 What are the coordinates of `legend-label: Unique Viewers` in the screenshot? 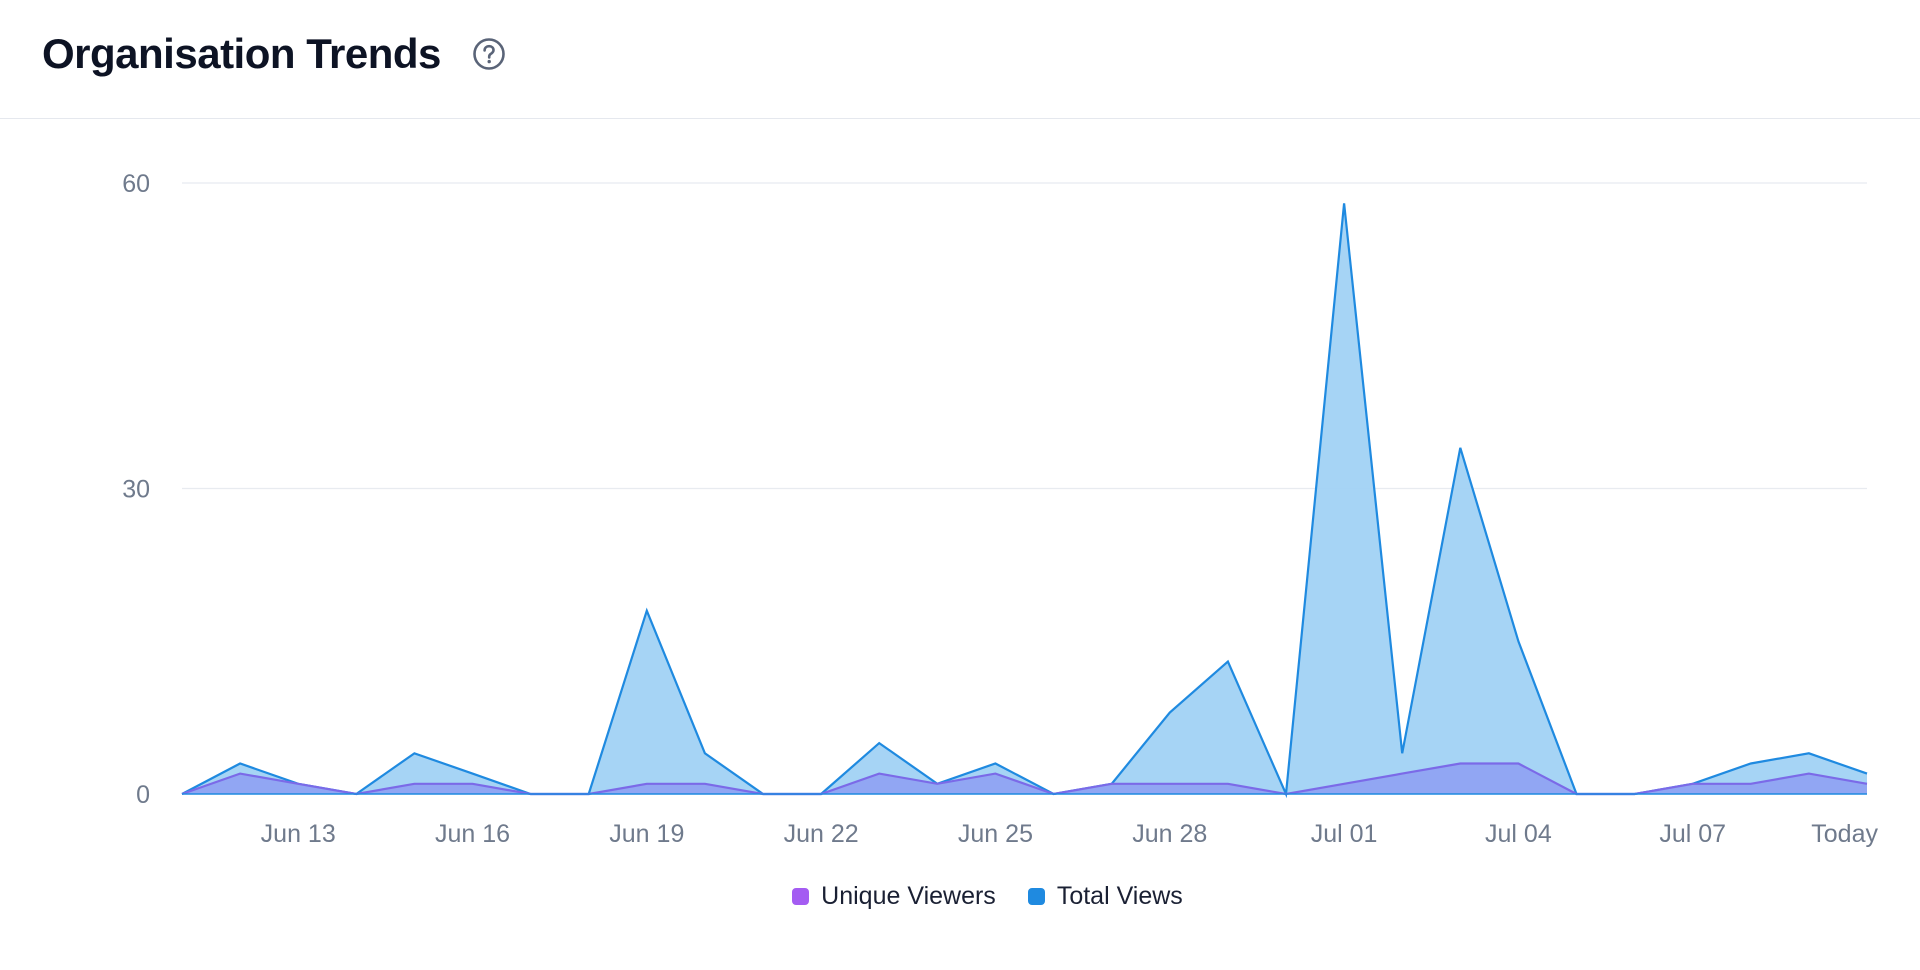 It's located at (908, 896).